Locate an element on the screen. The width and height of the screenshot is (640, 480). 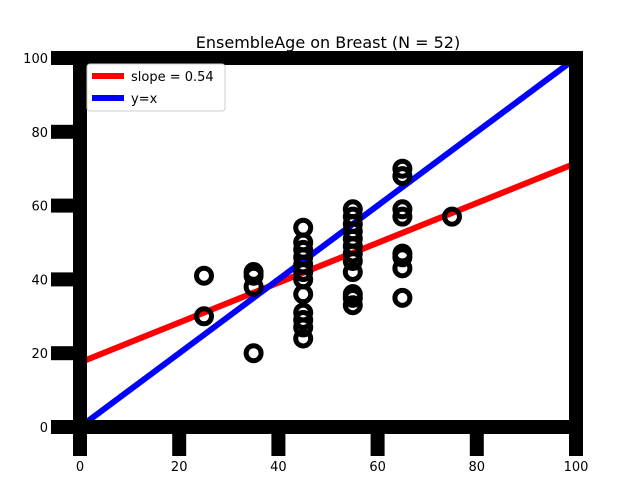
x-tick-label-3: 60 is located at coordinates (377, 467).